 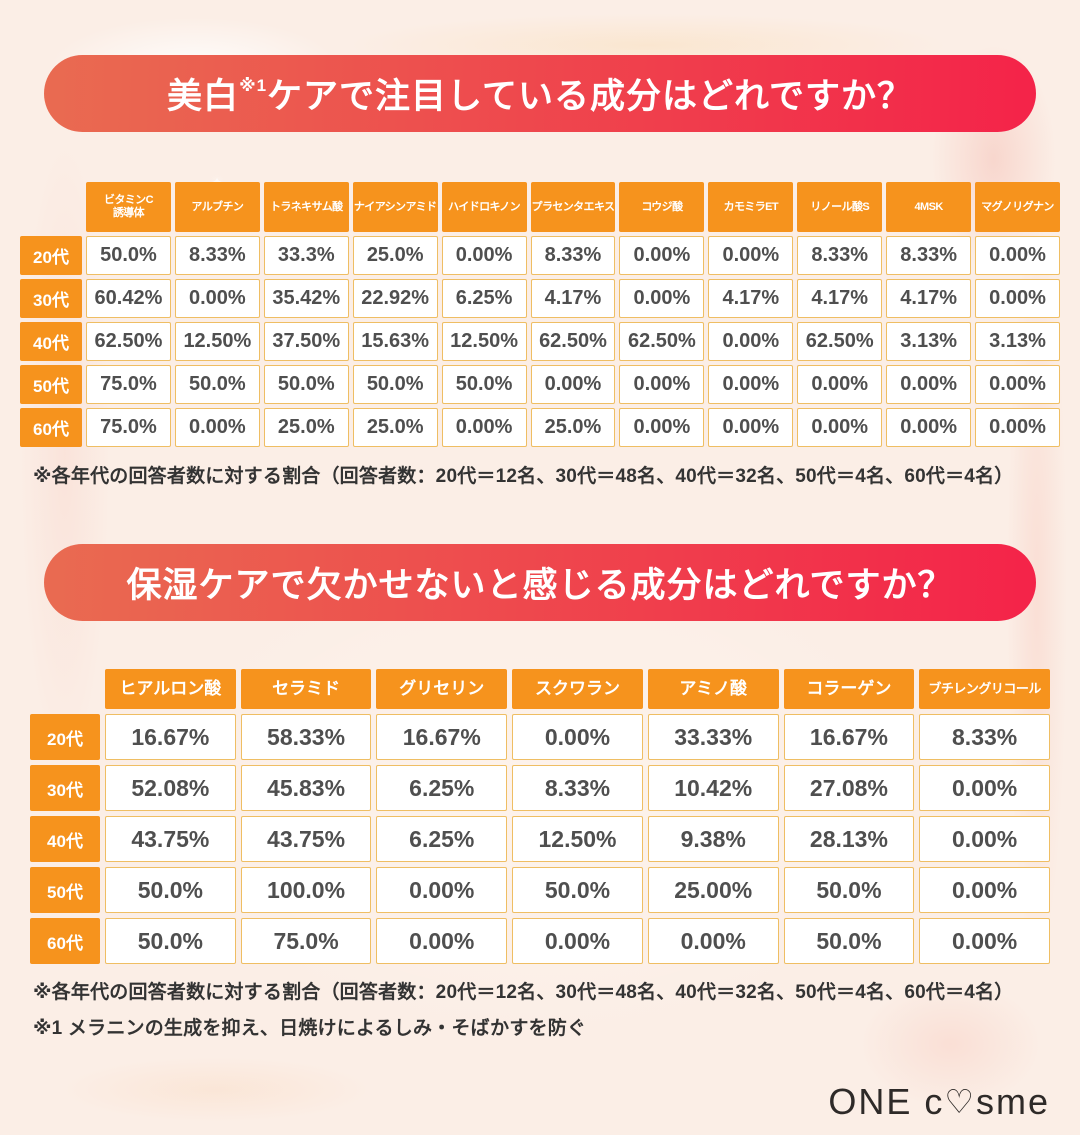 What do you see at coordinates (306, 207) in the screenshot?
I see `column-header: トラネキサム酸` at bounding box center [306, 207].